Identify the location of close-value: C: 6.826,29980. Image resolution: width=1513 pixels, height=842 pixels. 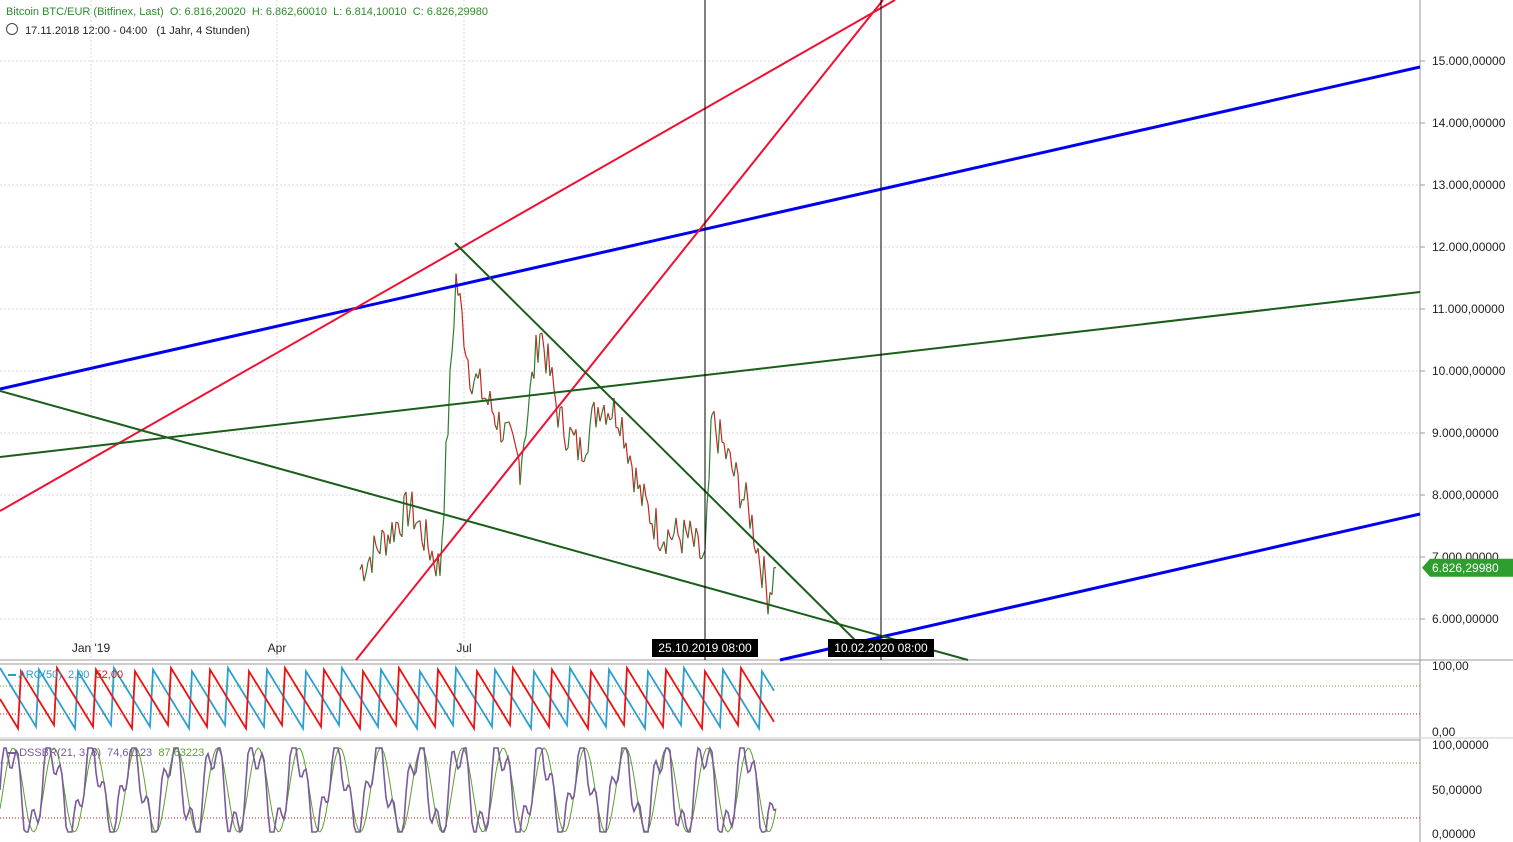
(450, 12).